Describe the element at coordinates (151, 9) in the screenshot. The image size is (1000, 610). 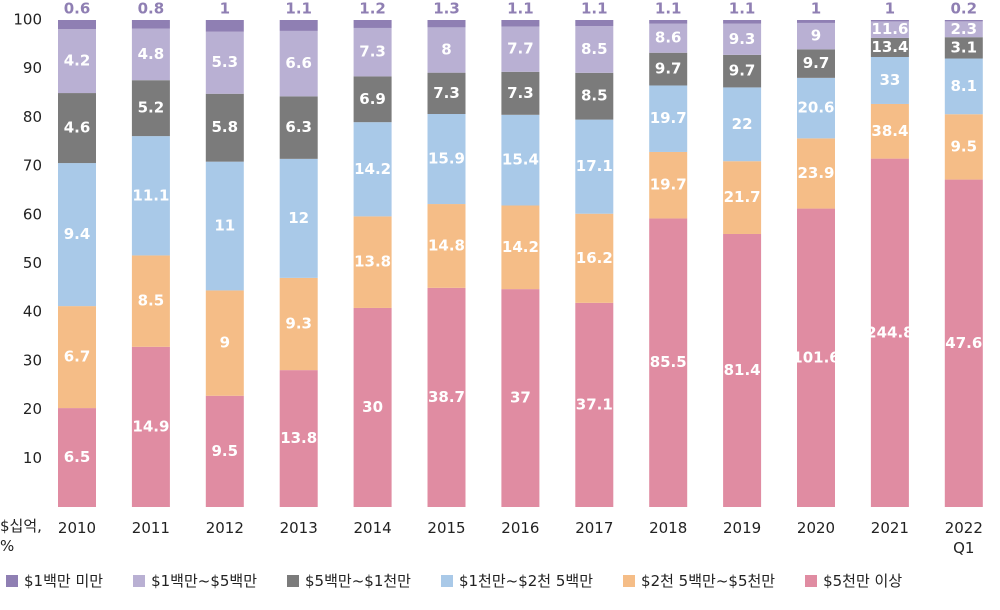
I see `data-label: 0.8` at that location.